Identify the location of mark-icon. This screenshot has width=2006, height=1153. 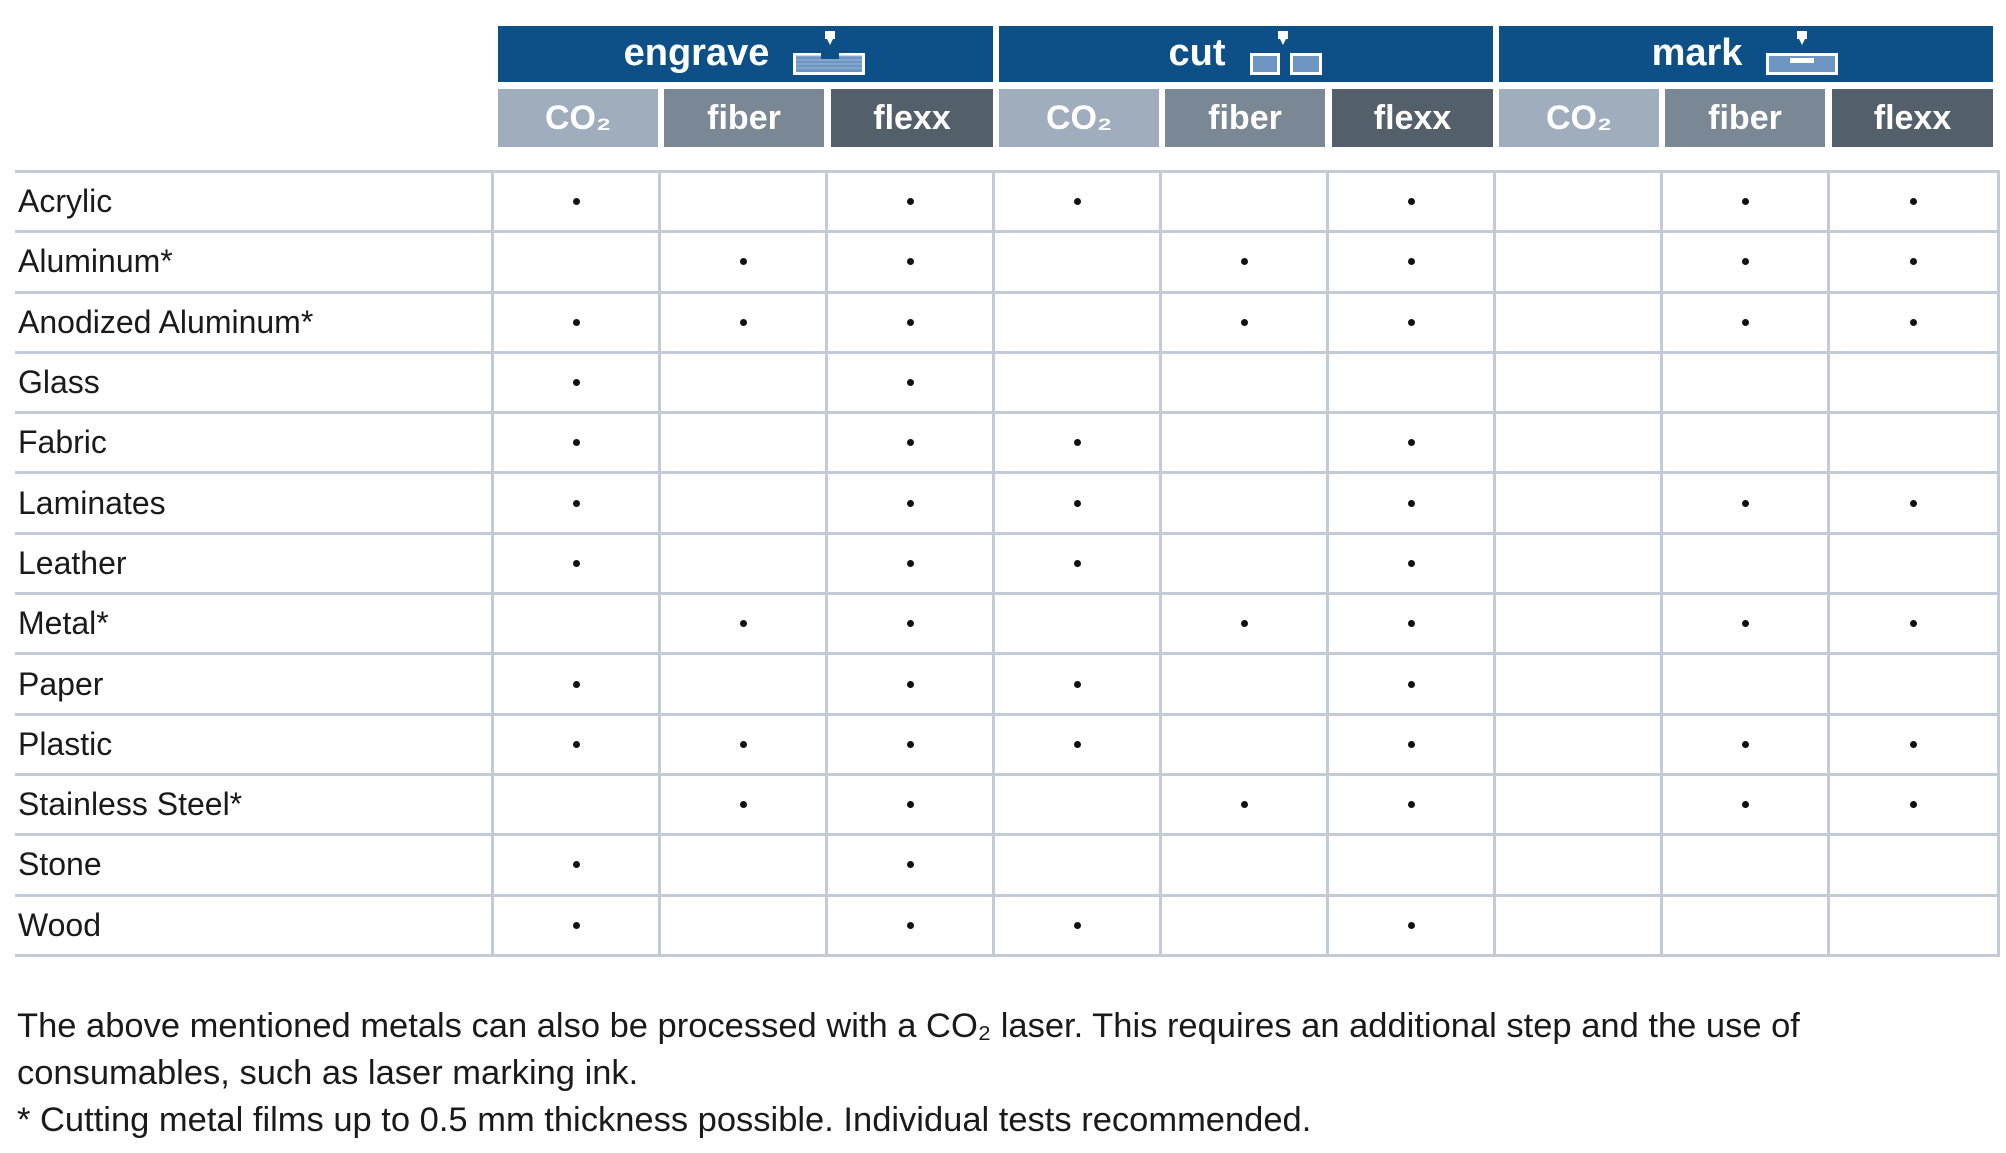
(1802, 53).